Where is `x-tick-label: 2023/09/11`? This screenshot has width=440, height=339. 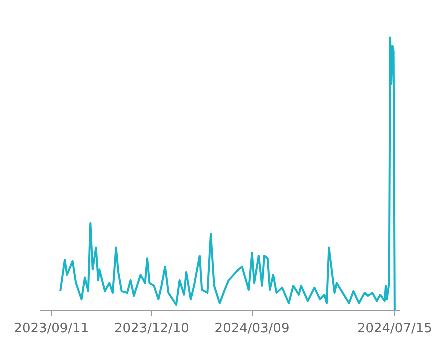 x-tick-label: 2023/09/11 is located at coordinates (52, 329).